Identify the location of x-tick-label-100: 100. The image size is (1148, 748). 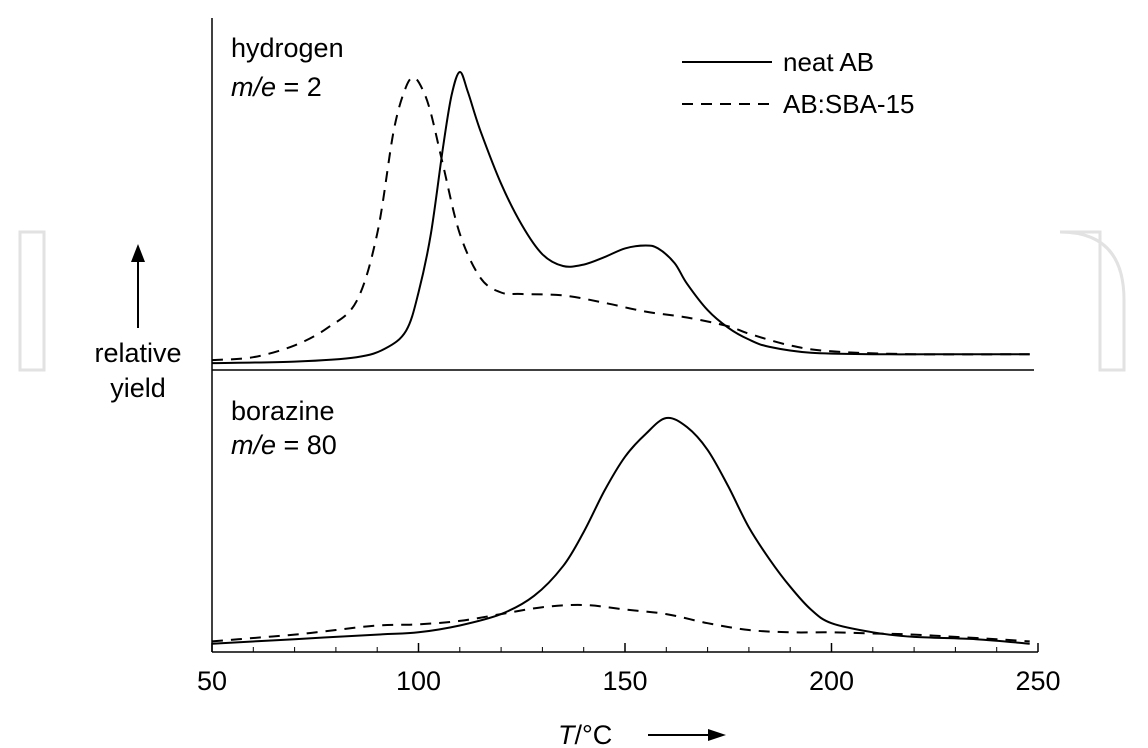
(418, 681).